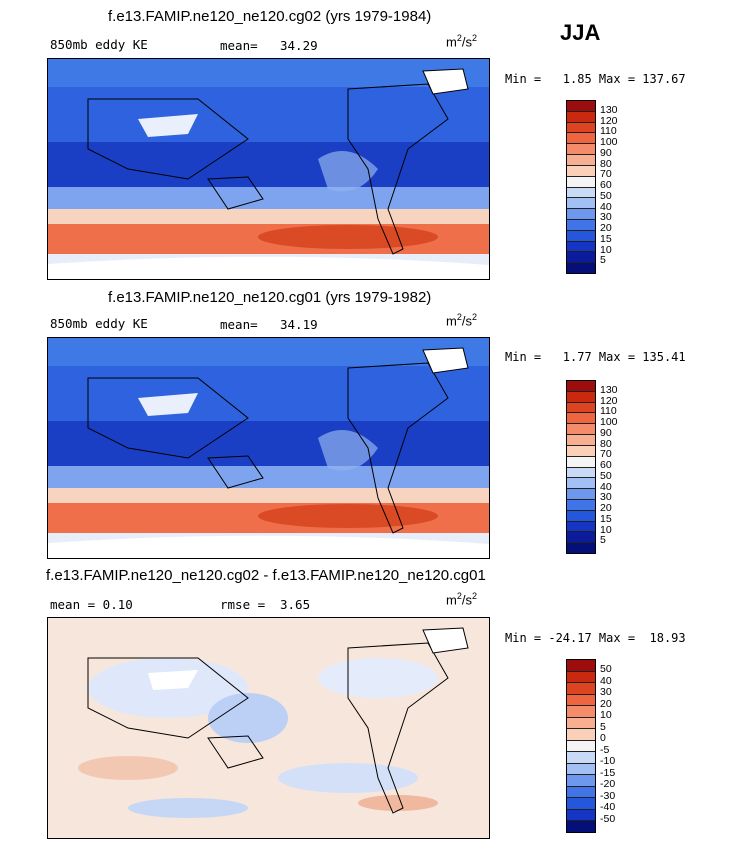  What do you see at coordinates (609, 422) in the screenshot?
I see `colorbar-label: 100` at bounding box center [609, 422].